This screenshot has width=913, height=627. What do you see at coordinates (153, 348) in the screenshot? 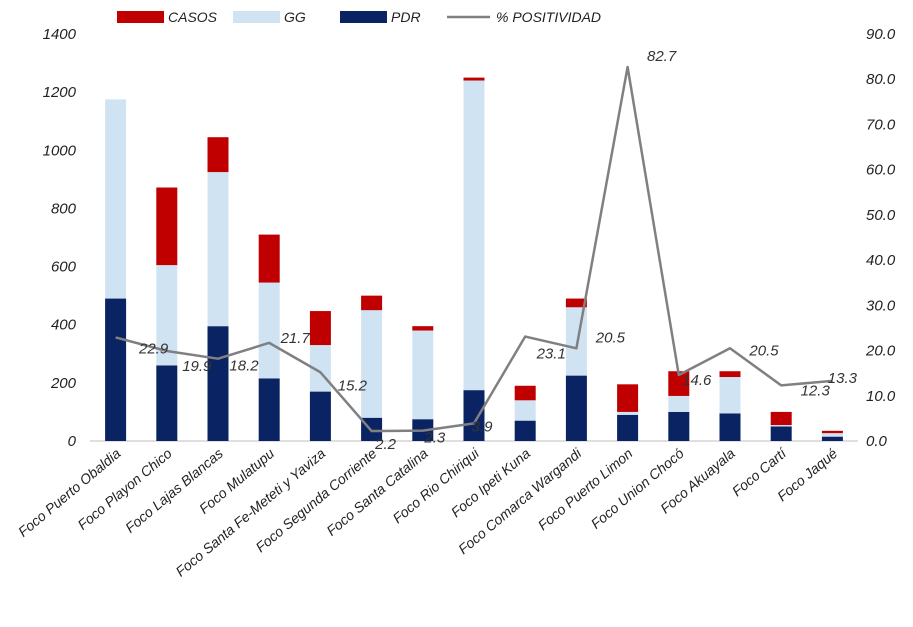
I see `line-data-label: 22.9` at bounding box center [153, 348].